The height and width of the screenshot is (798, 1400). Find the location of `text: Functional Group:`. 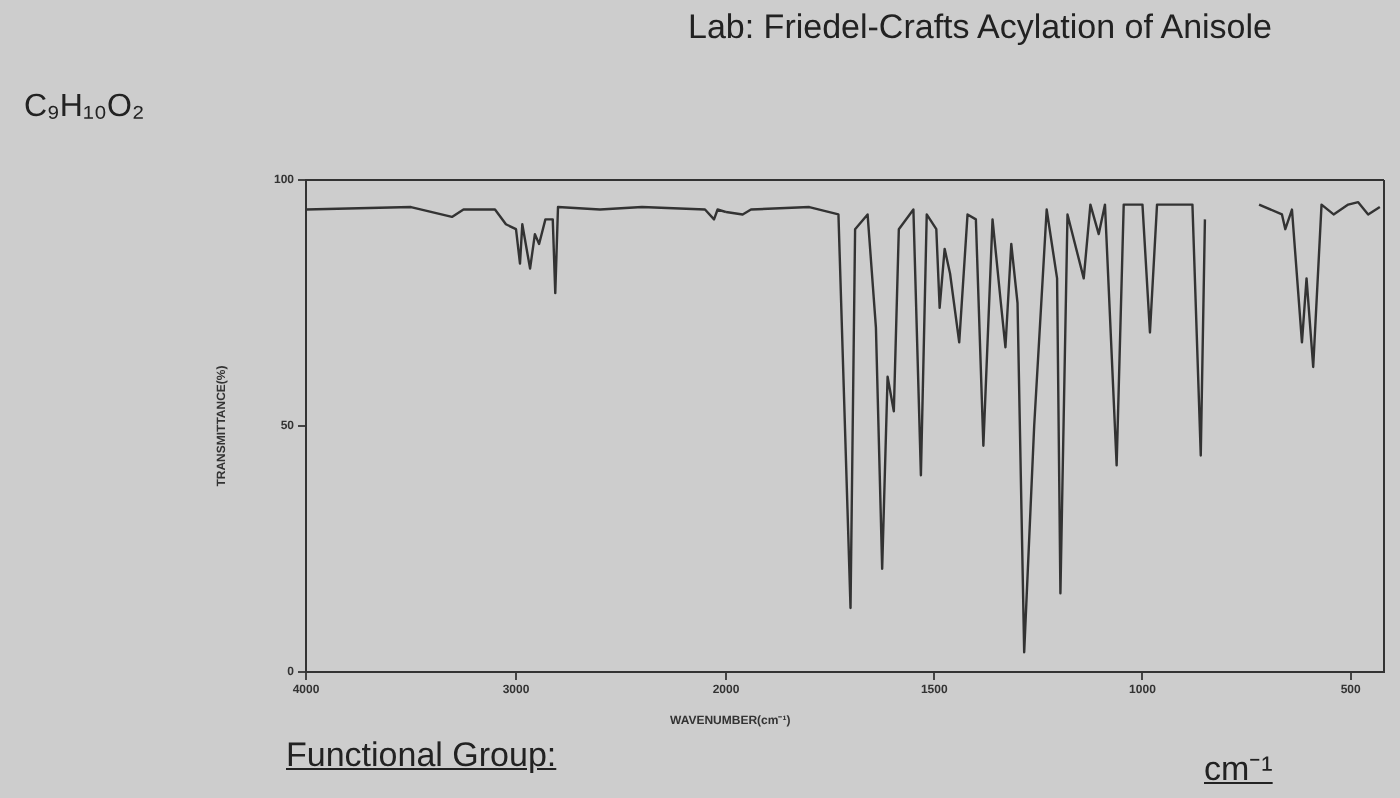

text: Functional Group: is located at coordinates (421, 756).